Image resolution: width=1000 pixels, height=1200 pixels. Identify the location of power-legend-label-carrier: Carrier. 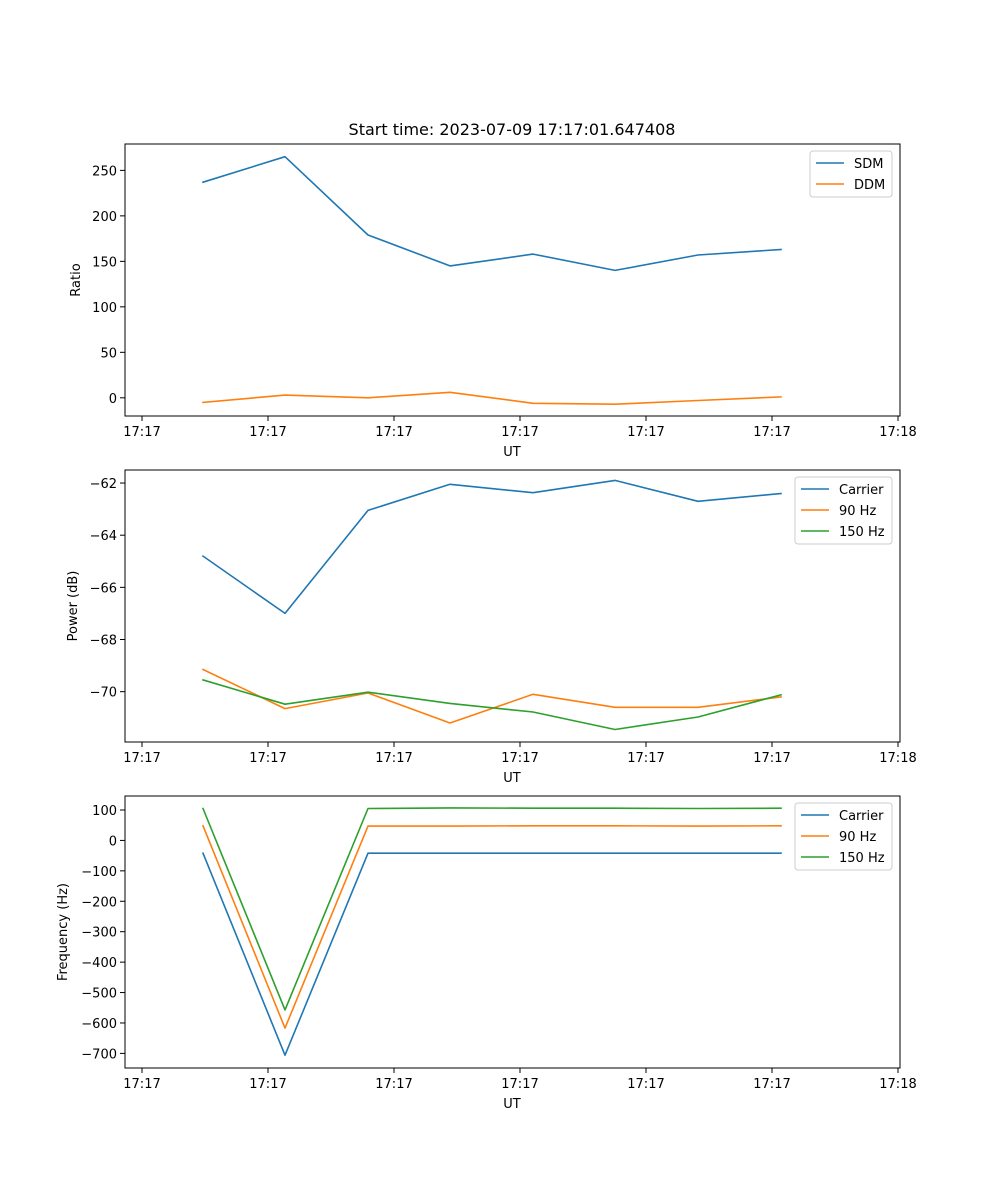
(861, 490).